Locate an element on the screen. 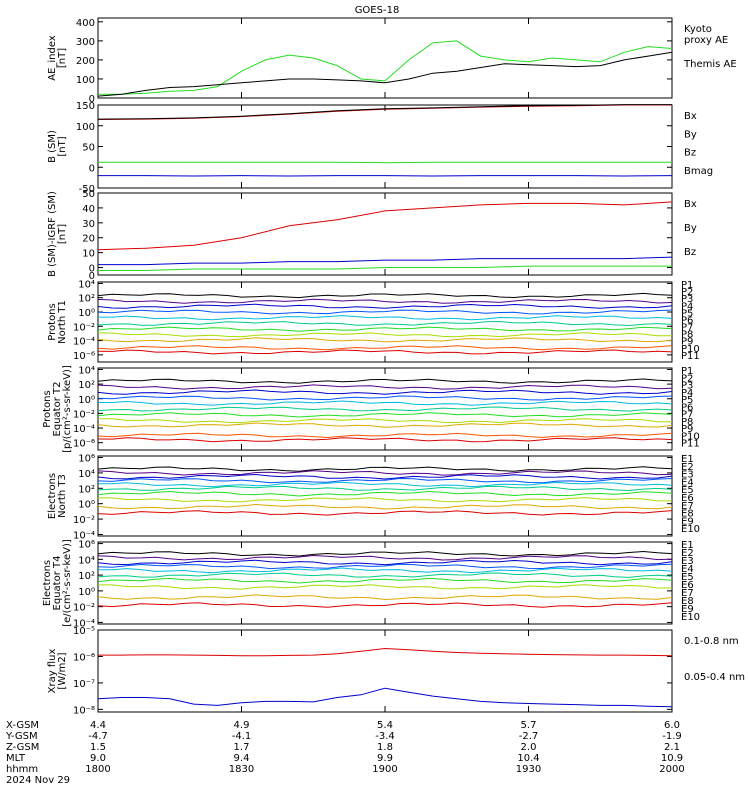  x-column-value: -4.7 is located at coordinates (98, 736).